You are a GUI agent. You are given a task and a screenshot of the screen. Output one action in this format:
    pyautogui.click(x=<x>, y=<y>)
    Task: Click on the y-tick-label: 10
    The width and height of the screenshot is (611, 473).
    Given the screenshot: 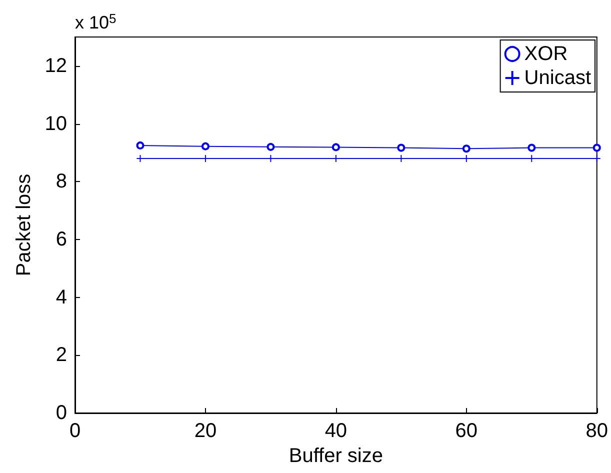 What is the action you would take?
    pyautogui.click(x=55, y=123)
    